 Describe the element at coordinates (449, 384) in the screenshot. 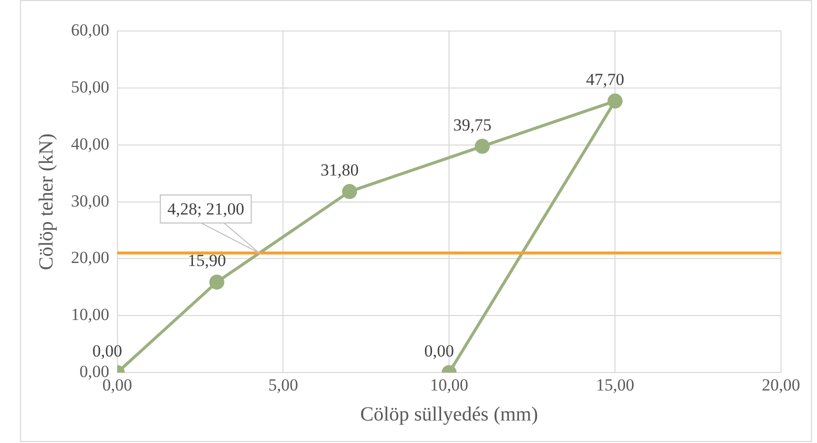

I see `x-tick-label: 10,00` at that location.